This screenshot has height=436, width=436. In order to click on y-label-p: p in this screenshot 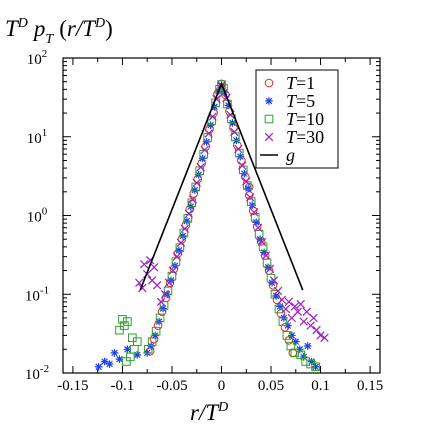, I will do `click(39, 28)`.